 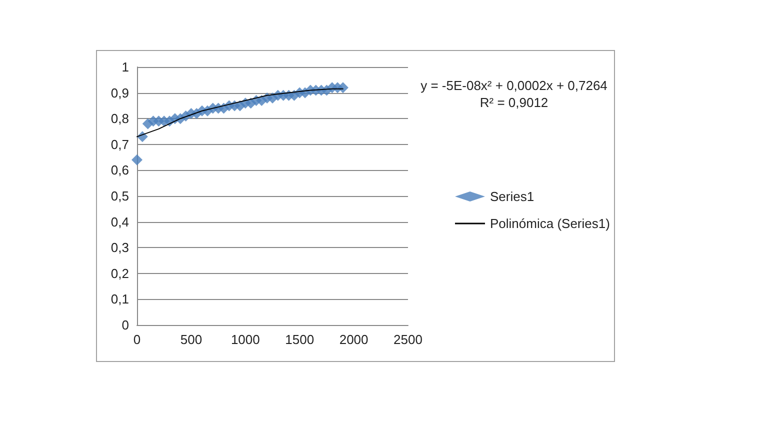 What do you see at coordinates (119, 118) in the screenshot?
I see `y-tick-label: 0,8` at bounding box center [119, 118].